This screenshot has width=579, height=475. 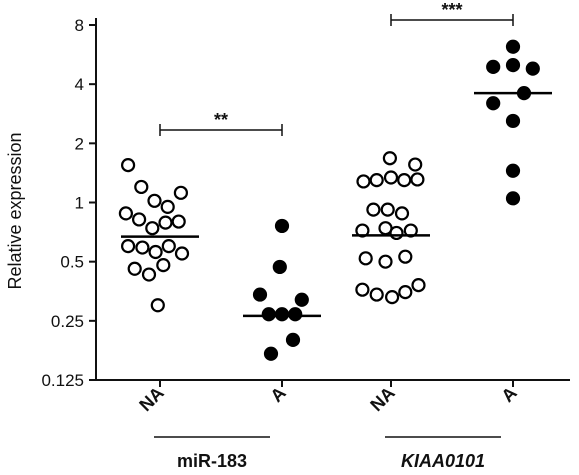 I want to click on y-tick-label: 1, so click(x=79, y=203).